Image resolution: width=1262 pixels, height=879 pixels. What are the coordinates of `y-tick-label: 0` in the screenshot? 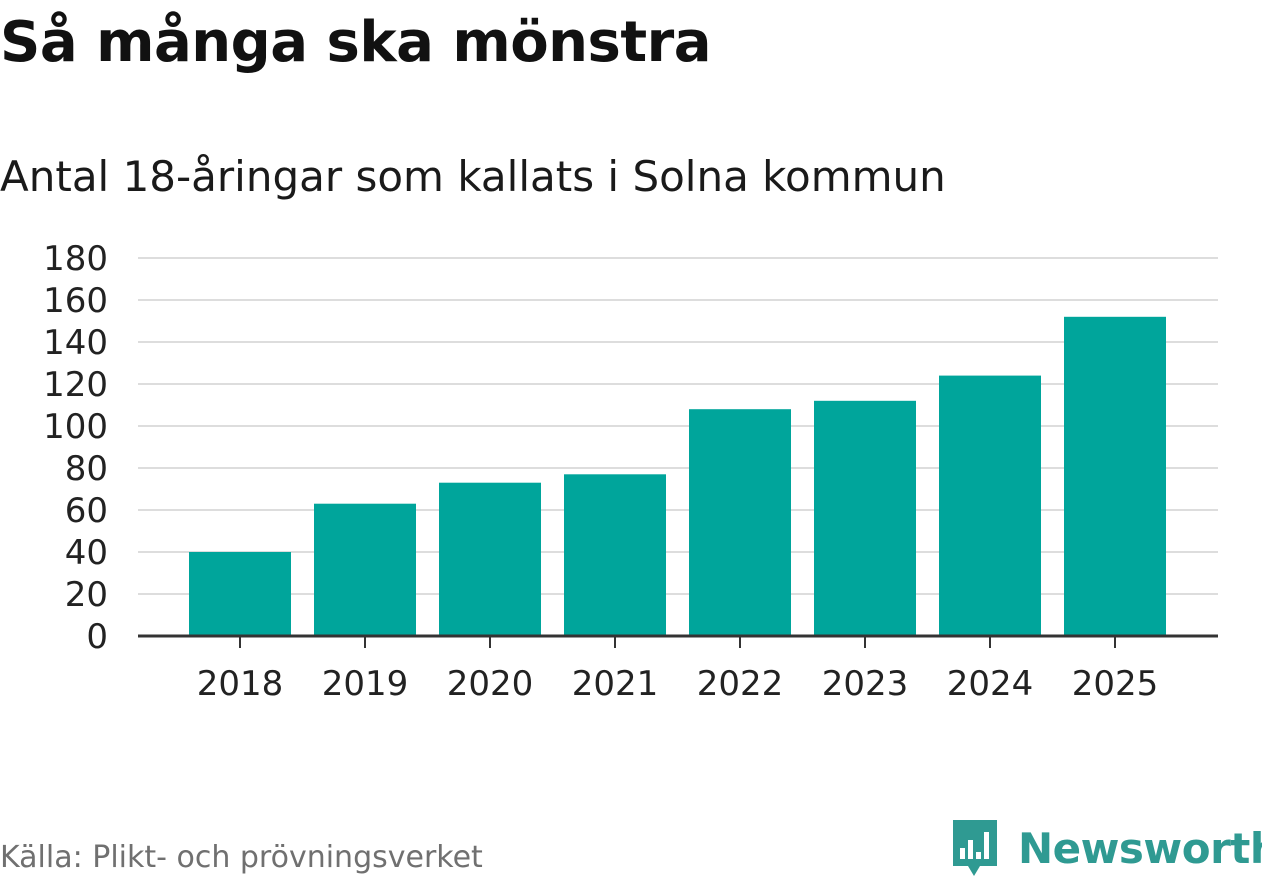 It's located at (97, 637).